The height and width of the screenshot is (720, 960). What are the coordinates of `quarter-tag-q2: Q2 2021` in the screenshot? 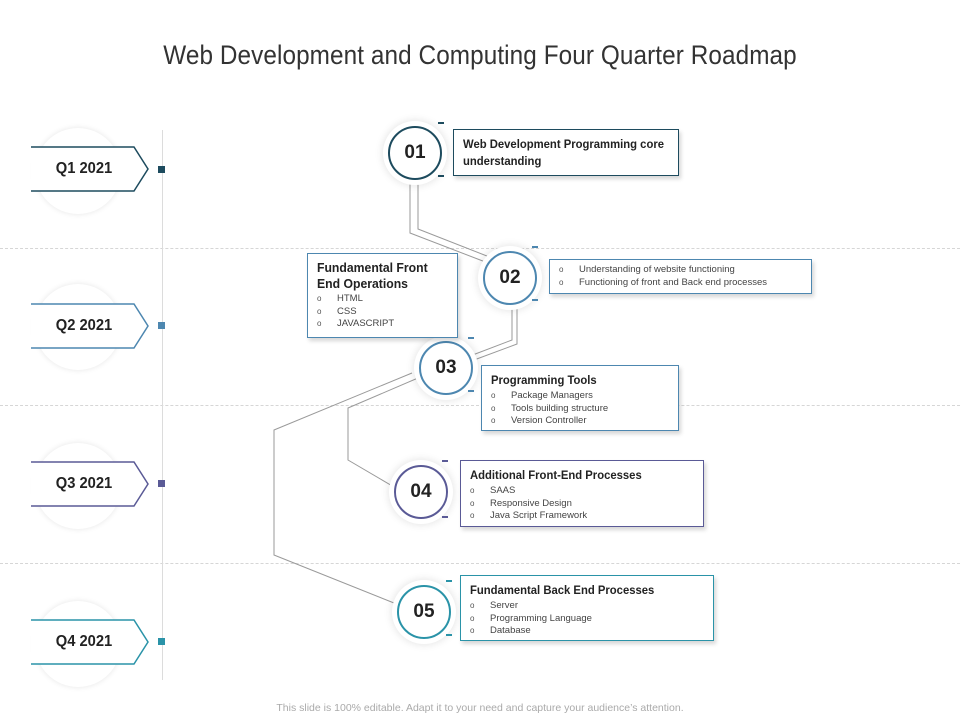 It's located at (90, 326).